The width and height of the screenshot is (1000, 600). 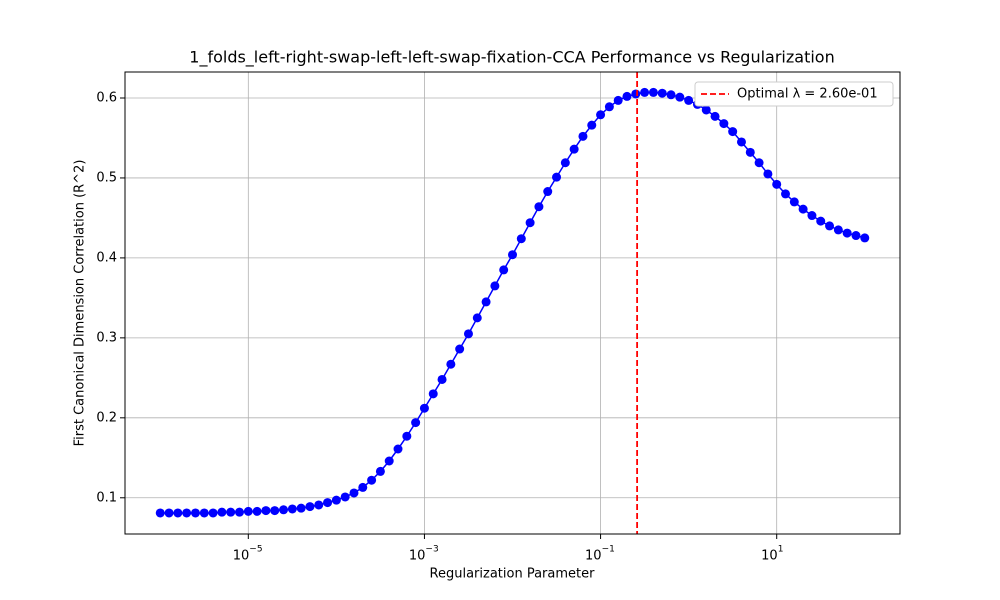 I want to click on y-tick-label: 0.6, so click(x=106, y=97).